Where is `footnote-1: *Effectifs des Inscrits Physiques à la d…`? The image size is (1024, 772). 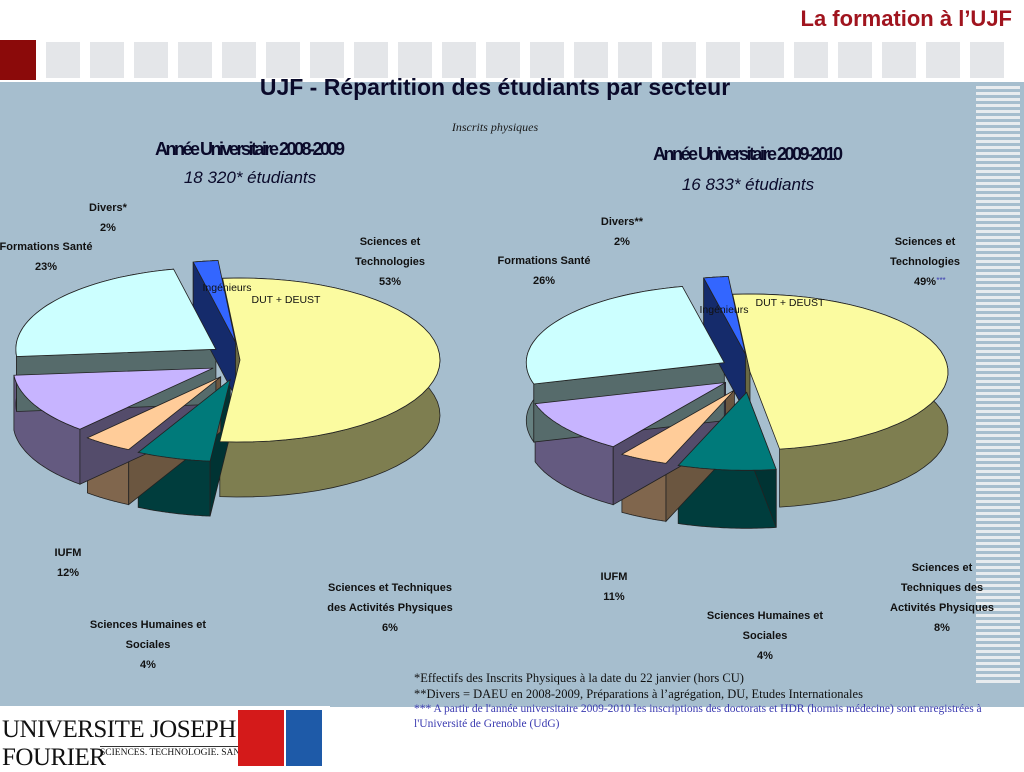
footnote-1: *Effectifs des Inscrits Physiques à la d… is located at coordinates (579, 678).